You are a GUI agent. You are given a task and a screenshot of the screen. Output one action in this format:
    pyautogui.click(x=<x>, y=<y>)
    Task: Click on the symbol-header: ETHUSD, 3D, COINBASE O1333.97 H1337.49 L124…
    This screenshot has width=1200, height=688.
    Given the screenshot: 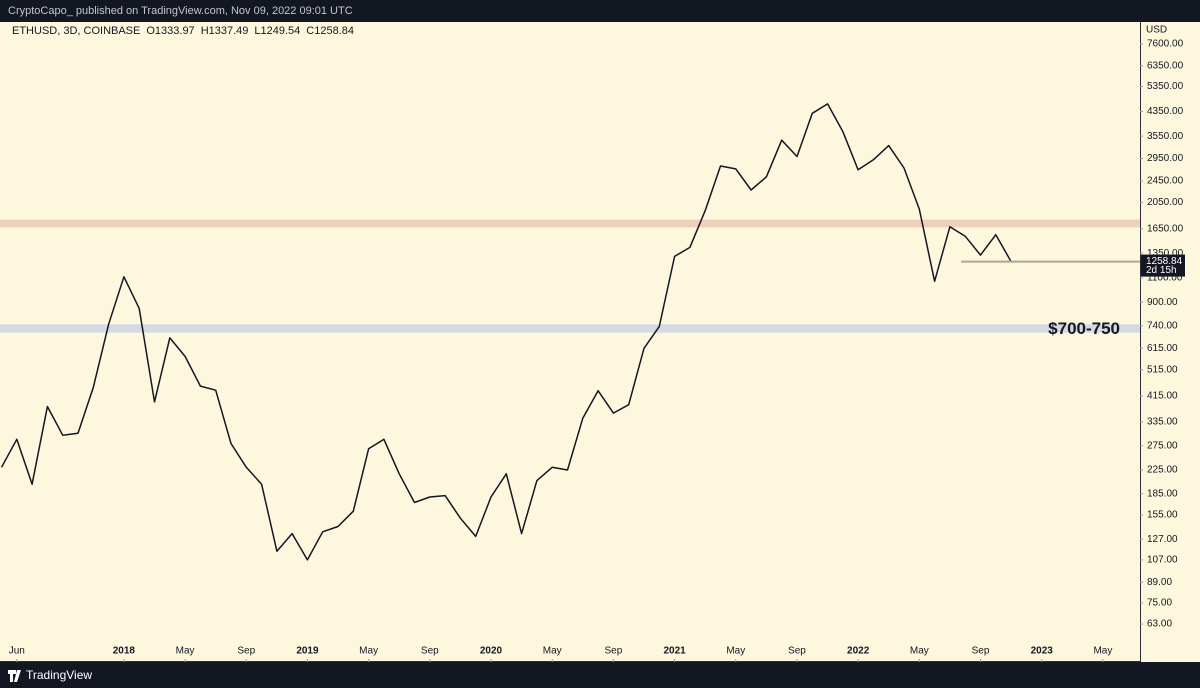 What is the action you would take?
    pyautogui.click(x=183, y=31)
    